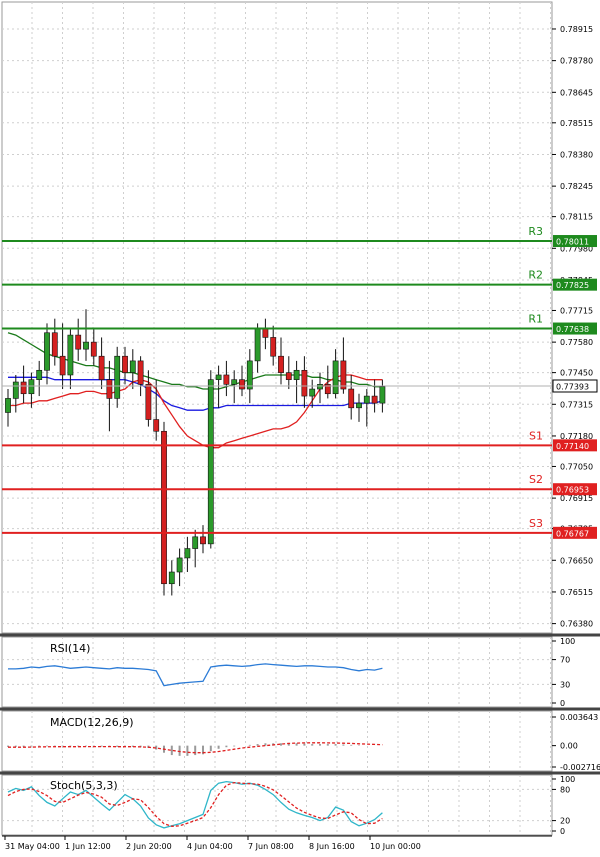  Describe the element at coordinates (576, 154) in the screenshot. I see `price-y-tick-label: 0.78380` at that location.